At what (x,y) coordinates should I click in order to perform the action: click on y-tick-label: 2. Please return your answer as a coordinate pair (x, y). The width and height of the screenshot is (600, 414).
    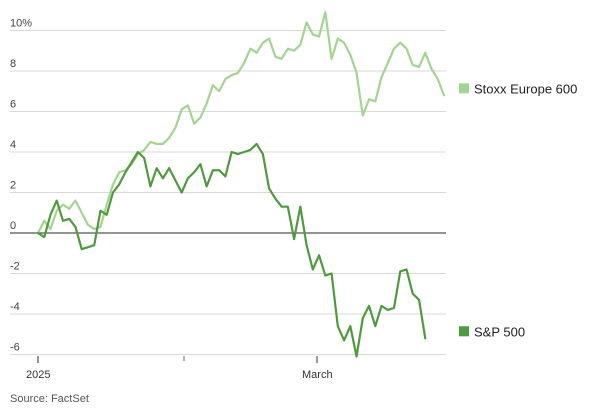
    Looking at the image, I should click on (13, 186).